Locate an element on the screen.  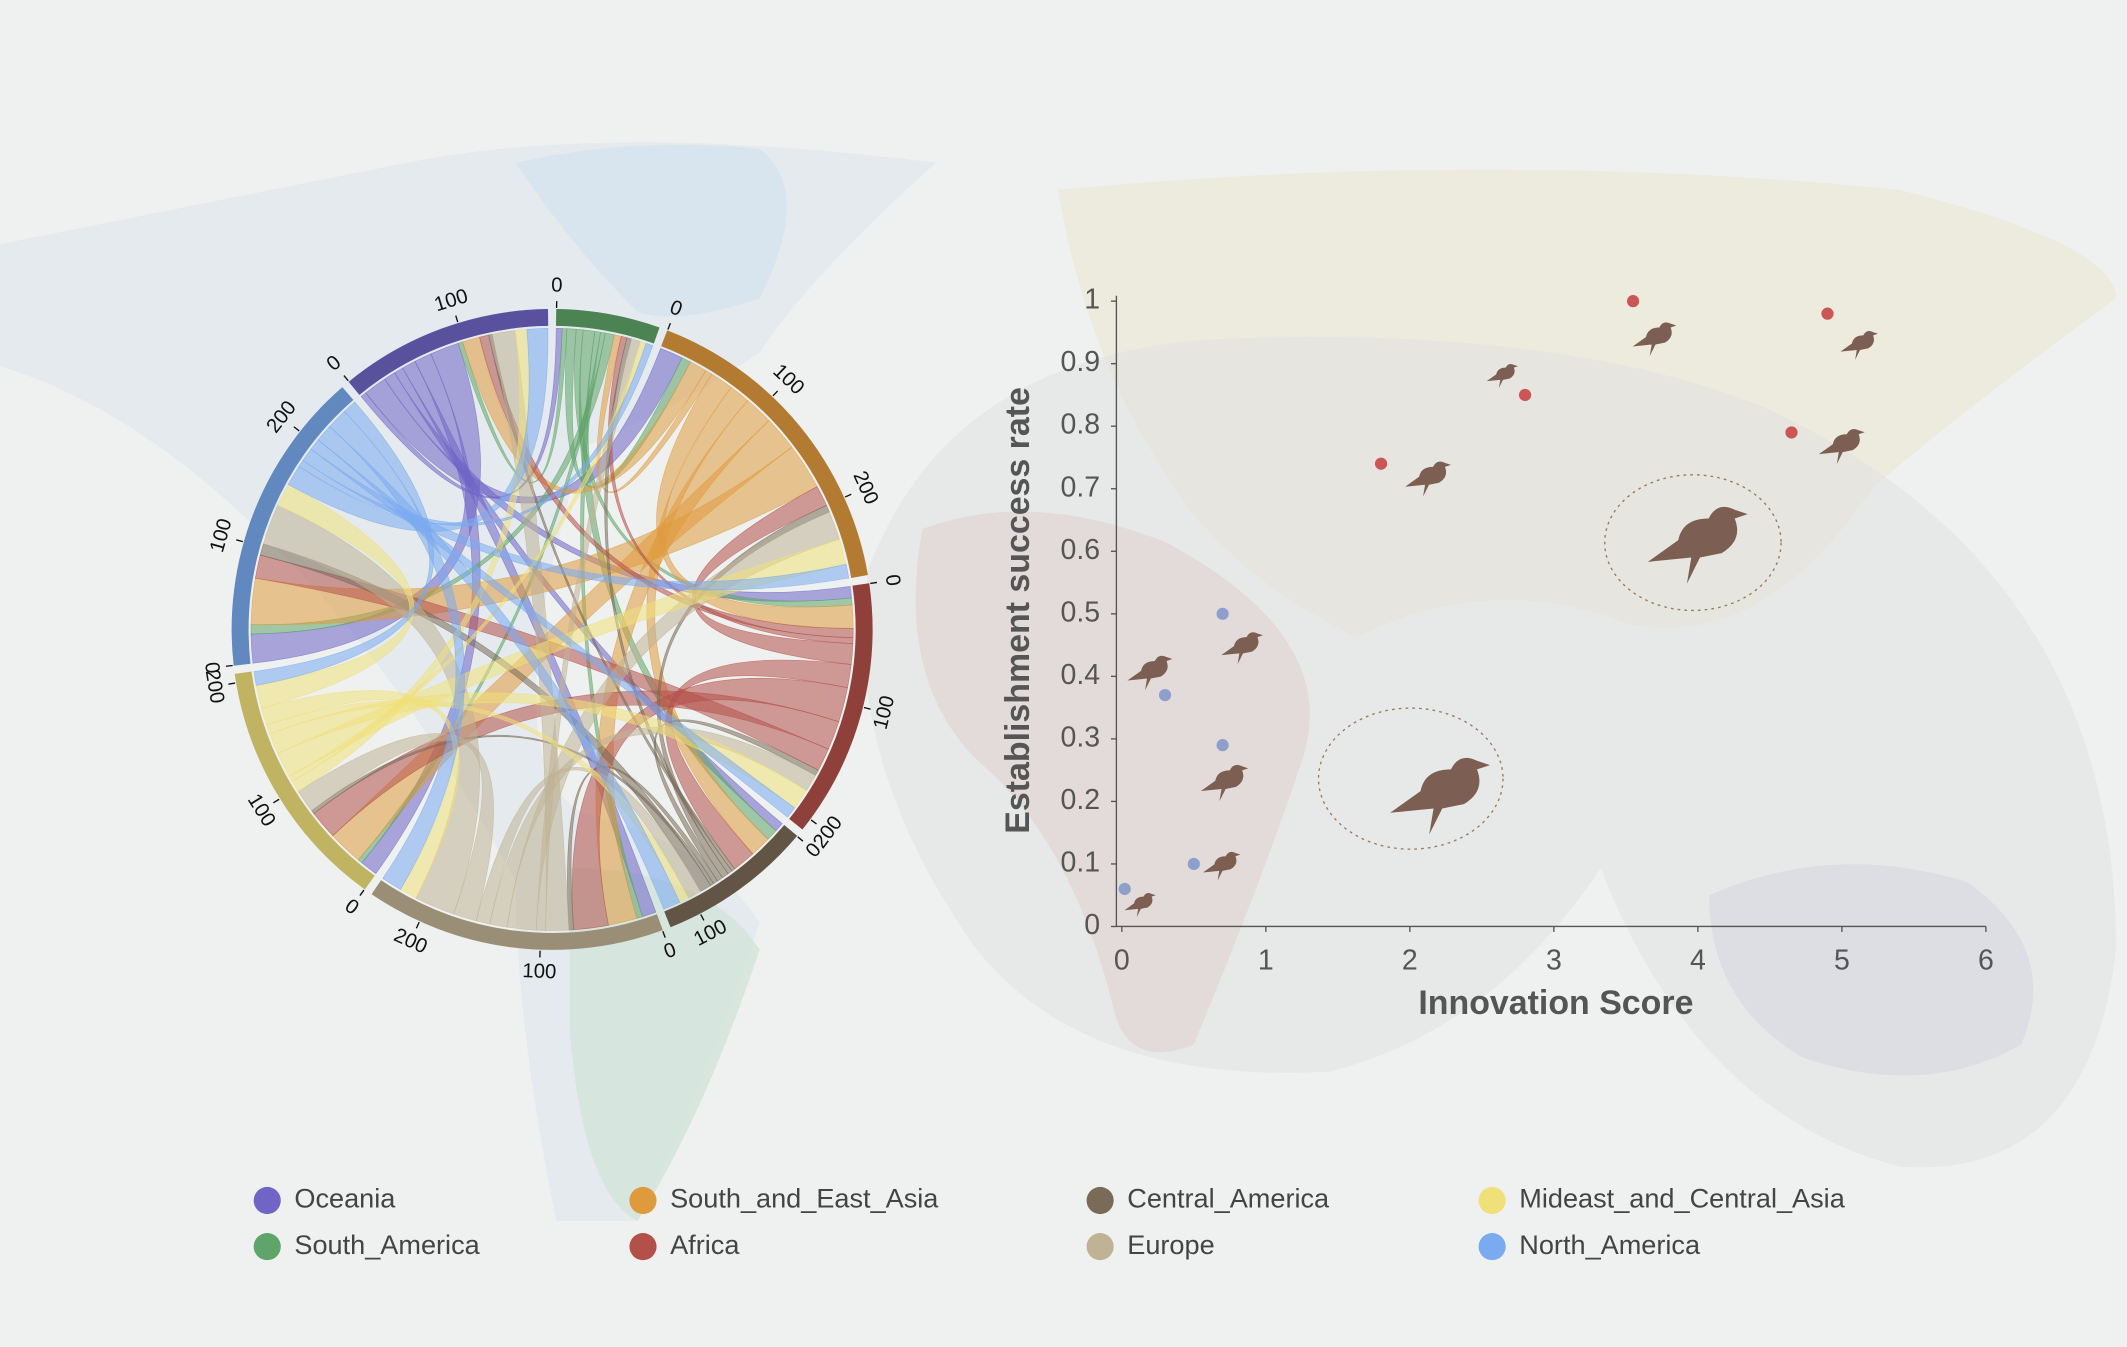
y-tick-label: 0.5 is located at coordinates (1081, 612).